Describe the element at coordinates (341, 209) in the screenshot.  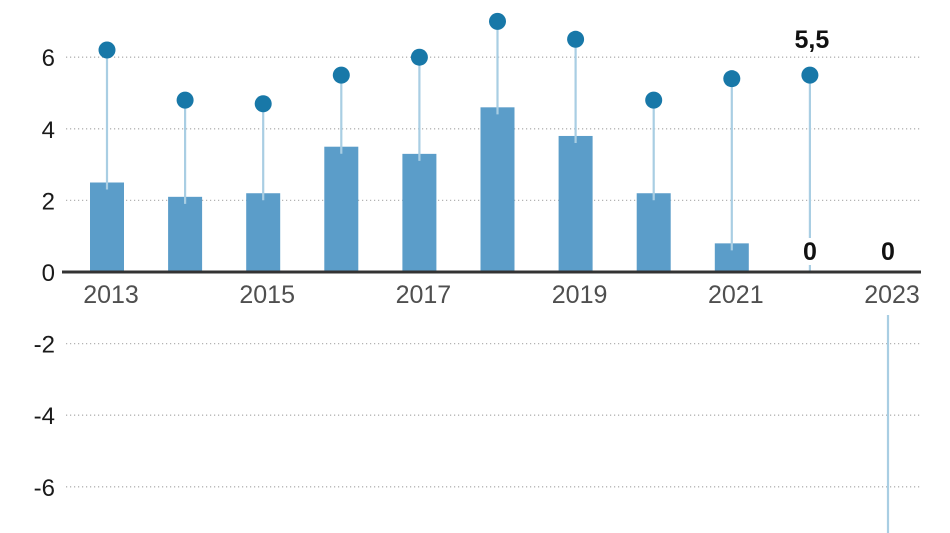
I see `bar-2016` at that location.